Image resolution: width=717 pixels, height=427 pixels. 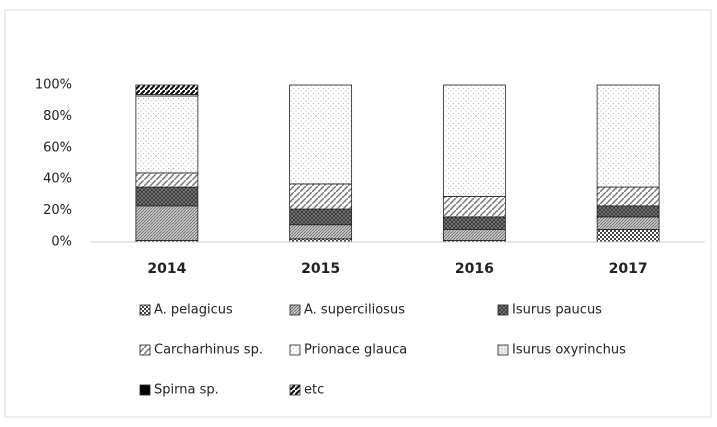 I want to click on y-tick-label: 40%, so click(x=57, y=179).